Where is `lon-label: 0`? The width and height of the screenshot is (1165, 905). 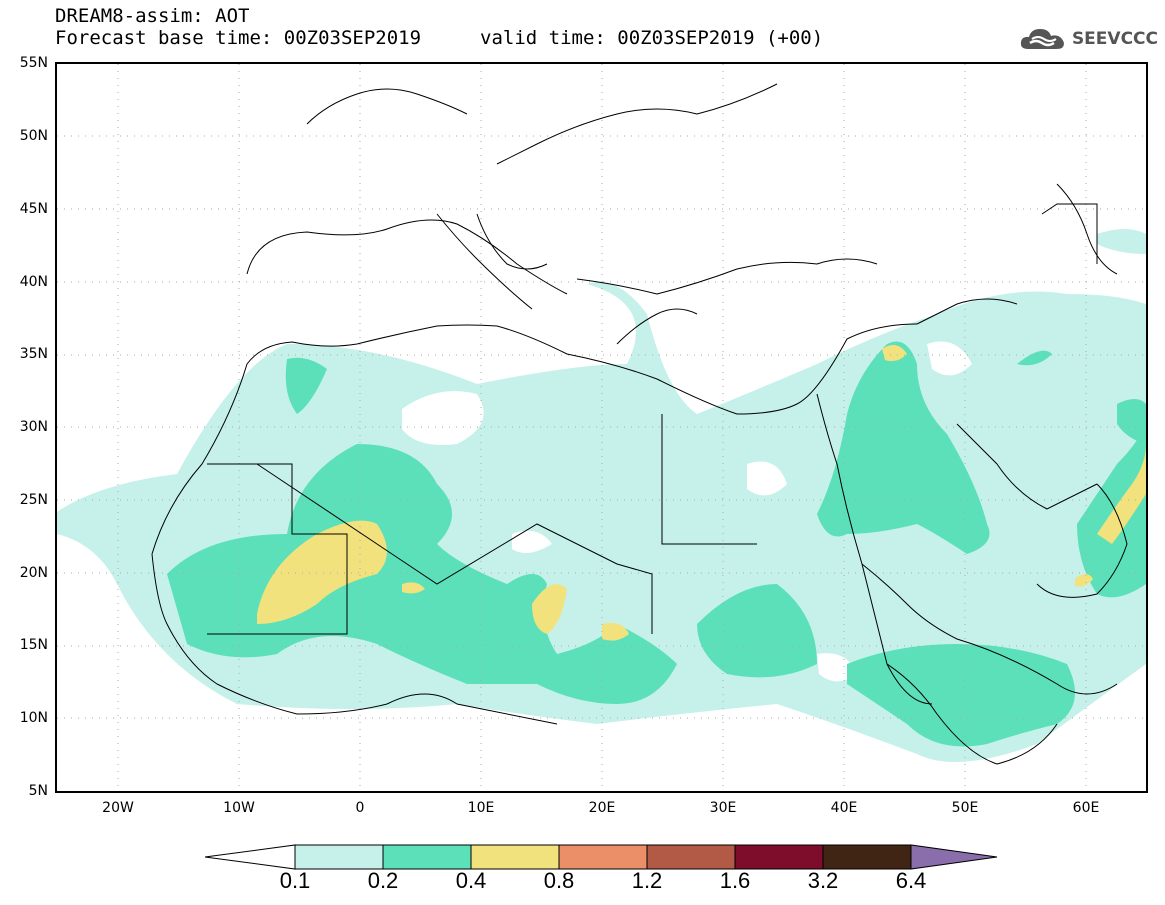 lon-label: 0 is located at coordinates (360, 808).